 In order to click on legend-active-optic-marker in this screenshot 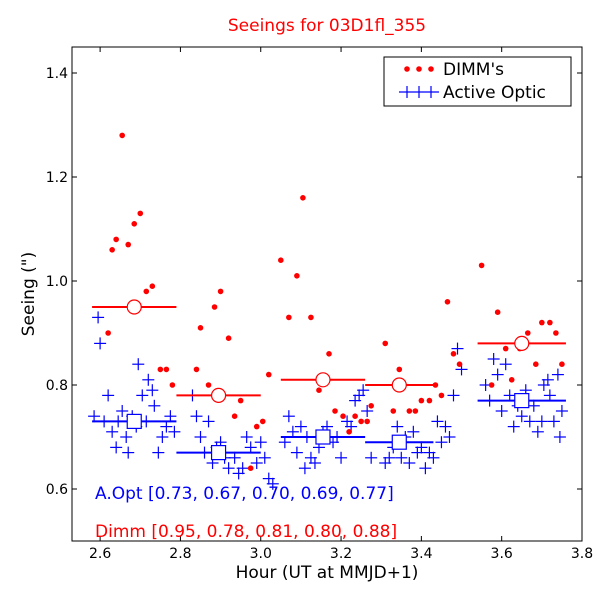, I will do `click(419, 92)`.